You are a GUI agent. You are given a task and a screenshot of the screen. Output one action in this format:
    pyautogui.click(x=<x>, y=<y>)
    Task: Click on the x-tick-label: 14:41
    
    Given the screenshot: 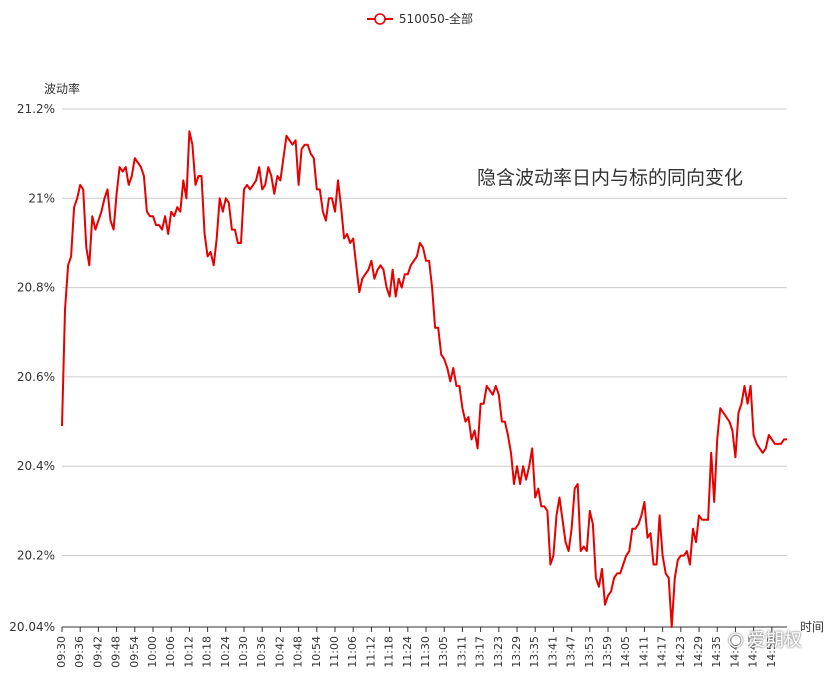 What is the action you would take?
    pyautogui.click(x=734, y=652)
    